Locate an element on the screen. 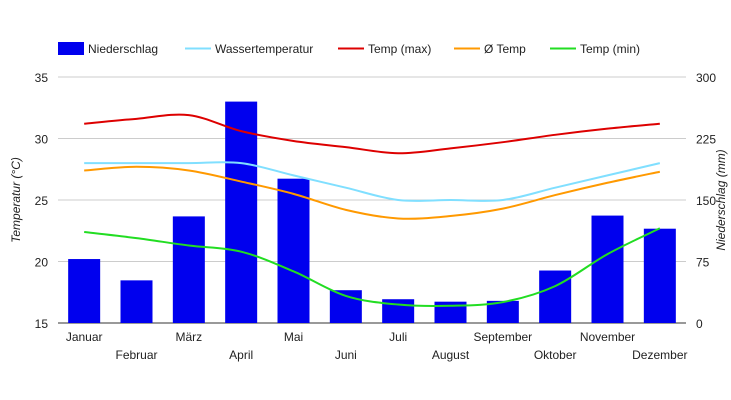 The height and width of the screenshot is (400, 731). legend-label: Temp (max) is located at coordinates (399, 49).